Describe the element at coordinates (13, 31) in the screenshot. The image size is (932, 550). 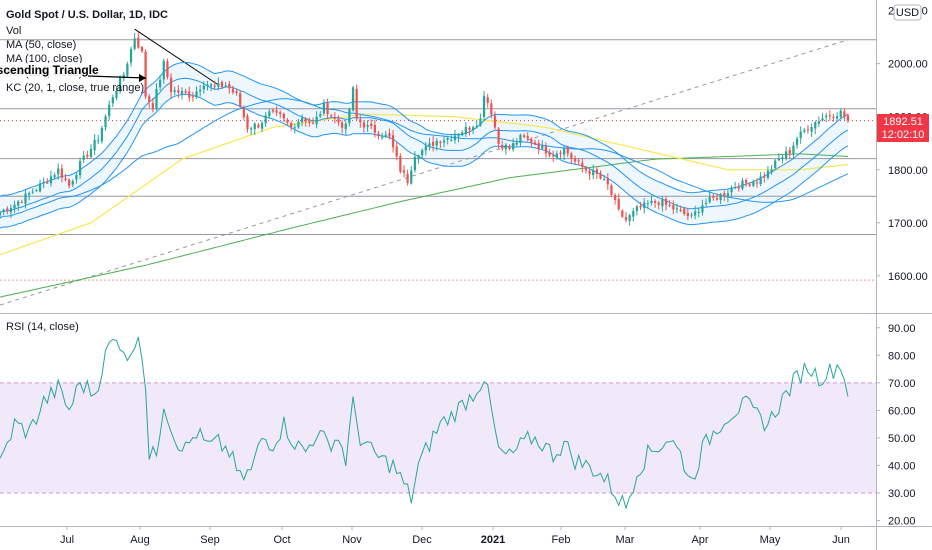
I see `legend-vol: Vol` at that location.